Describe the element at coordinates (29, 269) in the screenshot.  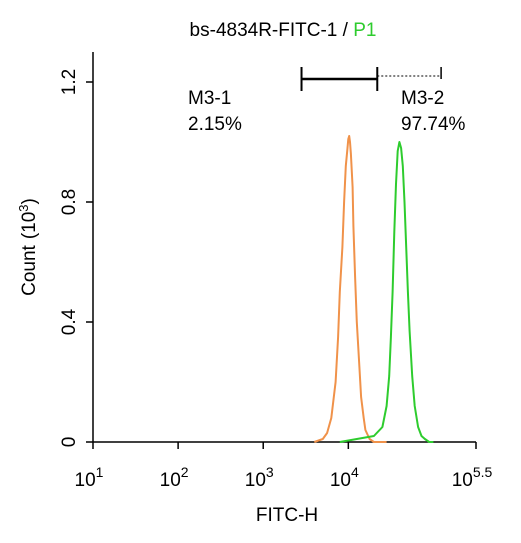
I see `y-axis-label-main: Count` at that location.